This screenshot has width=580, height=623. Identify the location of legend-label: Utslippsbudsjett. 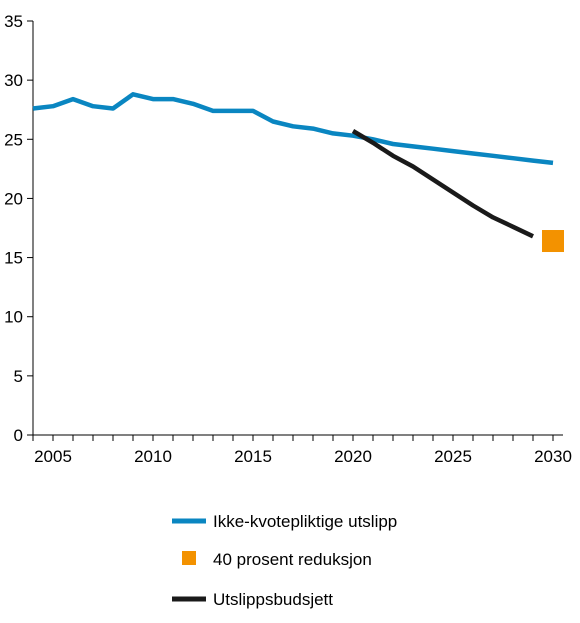
(273, 599).